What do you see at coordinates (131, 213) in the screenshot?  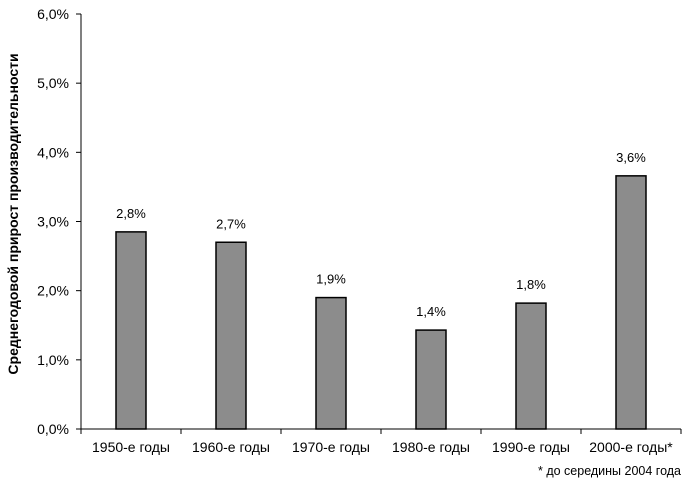 I see `data-label: 2,8%` at bounding box center [131, 213].